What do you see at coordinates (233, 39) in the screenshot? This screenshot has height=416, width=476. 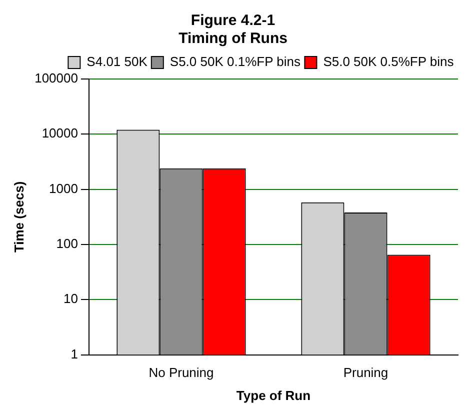 I see `text: Timing of Runs` at bounding box center [233, 39].